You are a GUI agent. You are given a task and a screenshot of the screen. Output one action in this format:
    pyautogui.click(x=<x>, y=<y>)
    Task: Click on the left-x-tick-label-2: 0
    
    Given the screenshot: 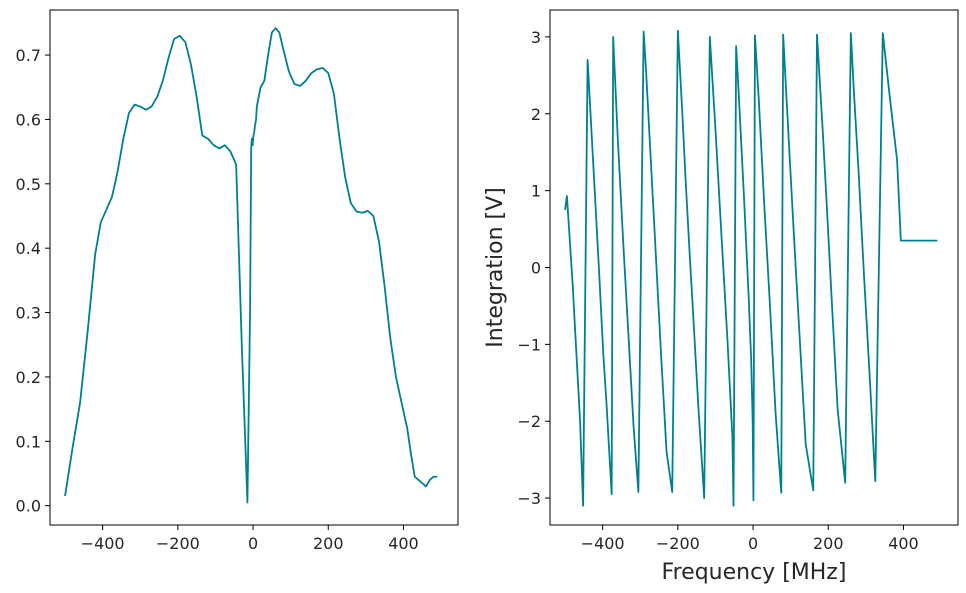 What is the action you would take?
    pyautogui.click(x=253, y=543)
    